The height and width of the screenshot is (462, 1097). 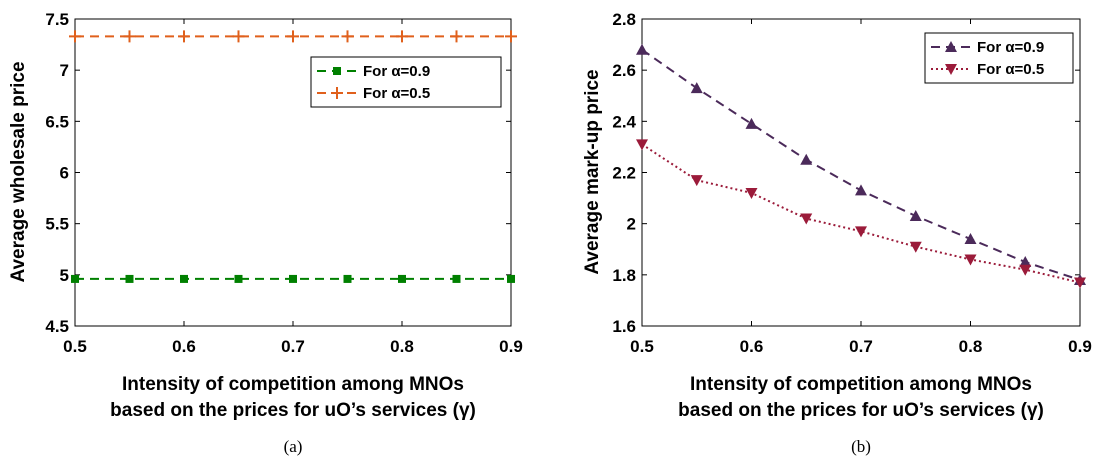 What do you see at coordinates (64, 173) in the screenshot?
I see `y-tick-label-a: 6` at bounding box center [64, 173].